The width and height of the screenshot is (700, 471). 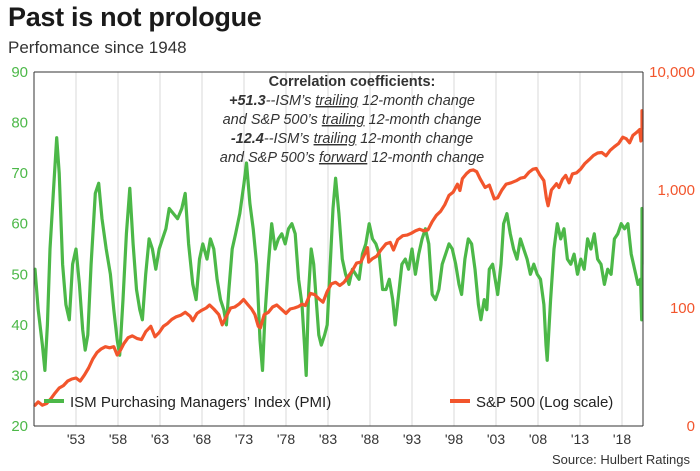 I want to click on annotation-line-3: -12.4--ISM’s trailing 12-month change, so click(x=352, y=139).